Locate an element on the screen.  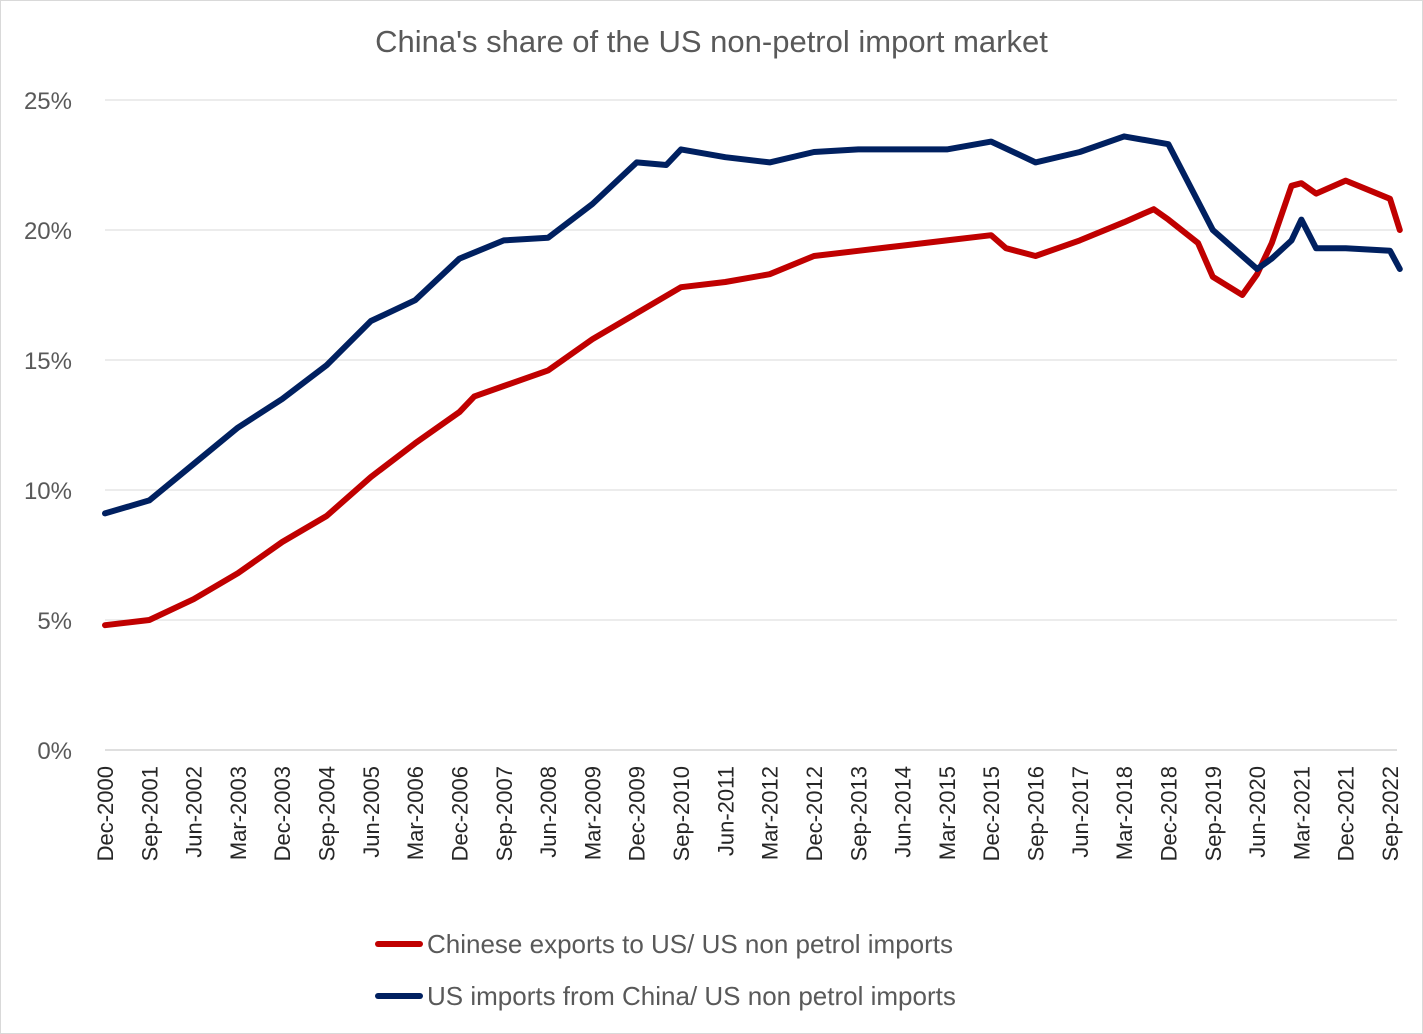
legend-swatch-red is located at coordinates (399, 944).